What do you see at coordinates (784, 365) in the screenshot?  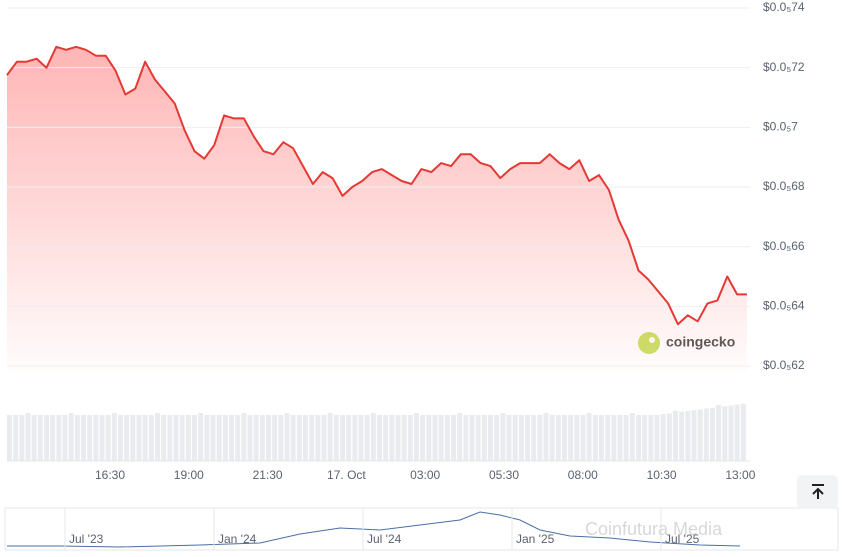 I see `y-tick-label: $0.0₅62` at bounding box center [784, 365].